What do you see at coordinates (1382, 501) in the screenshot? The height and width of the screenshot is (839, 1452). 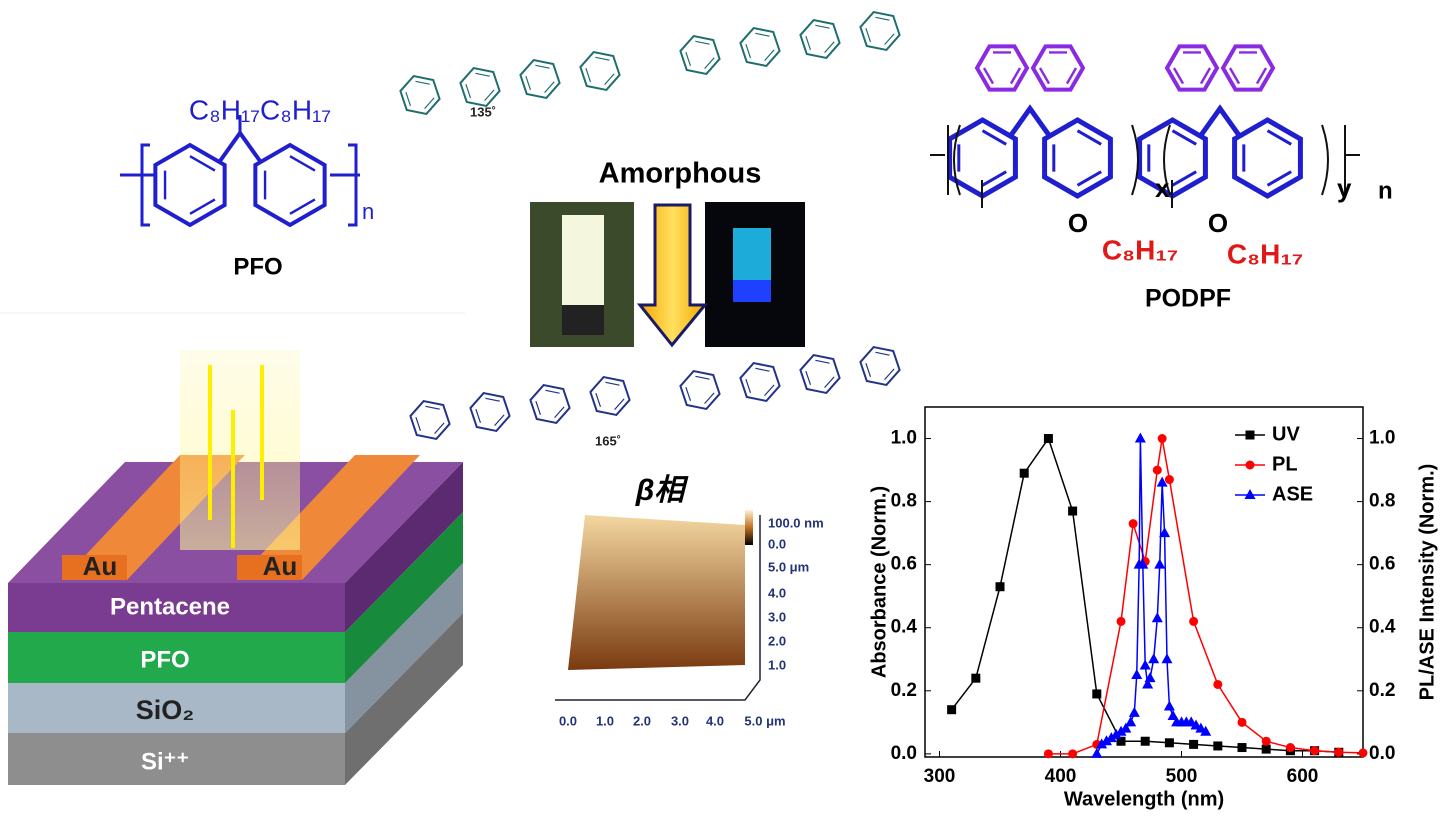 I see `y2-tick-label: 0.8` at bounding box center [1382, 501].